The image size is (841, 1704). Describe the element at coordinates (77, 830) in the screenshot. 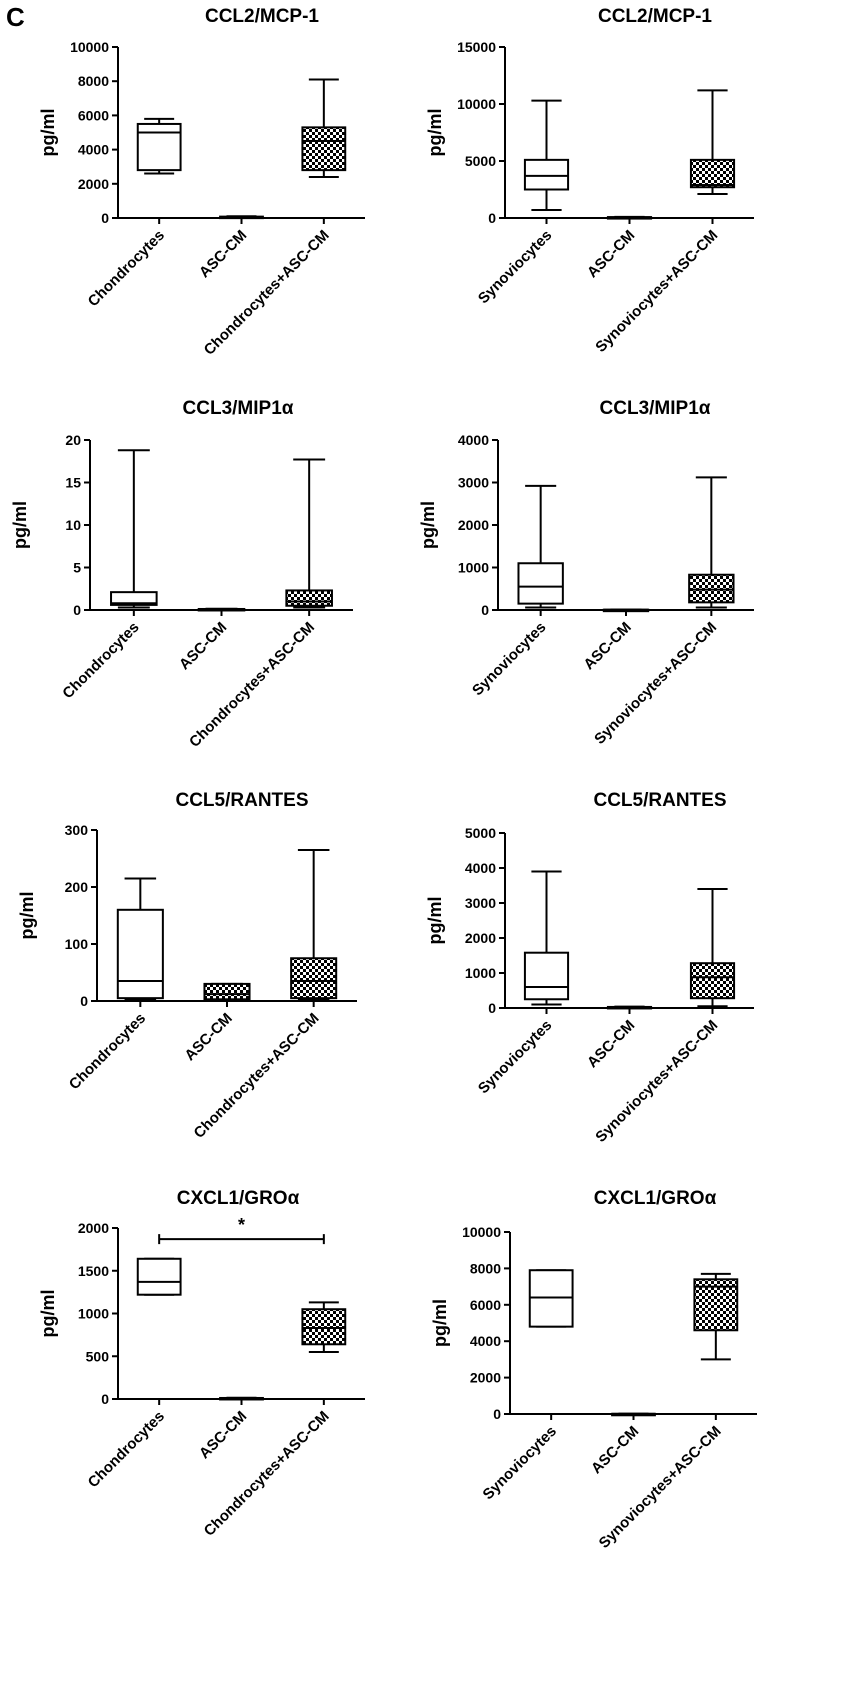

I see `y-tick-label: 300` at that location.